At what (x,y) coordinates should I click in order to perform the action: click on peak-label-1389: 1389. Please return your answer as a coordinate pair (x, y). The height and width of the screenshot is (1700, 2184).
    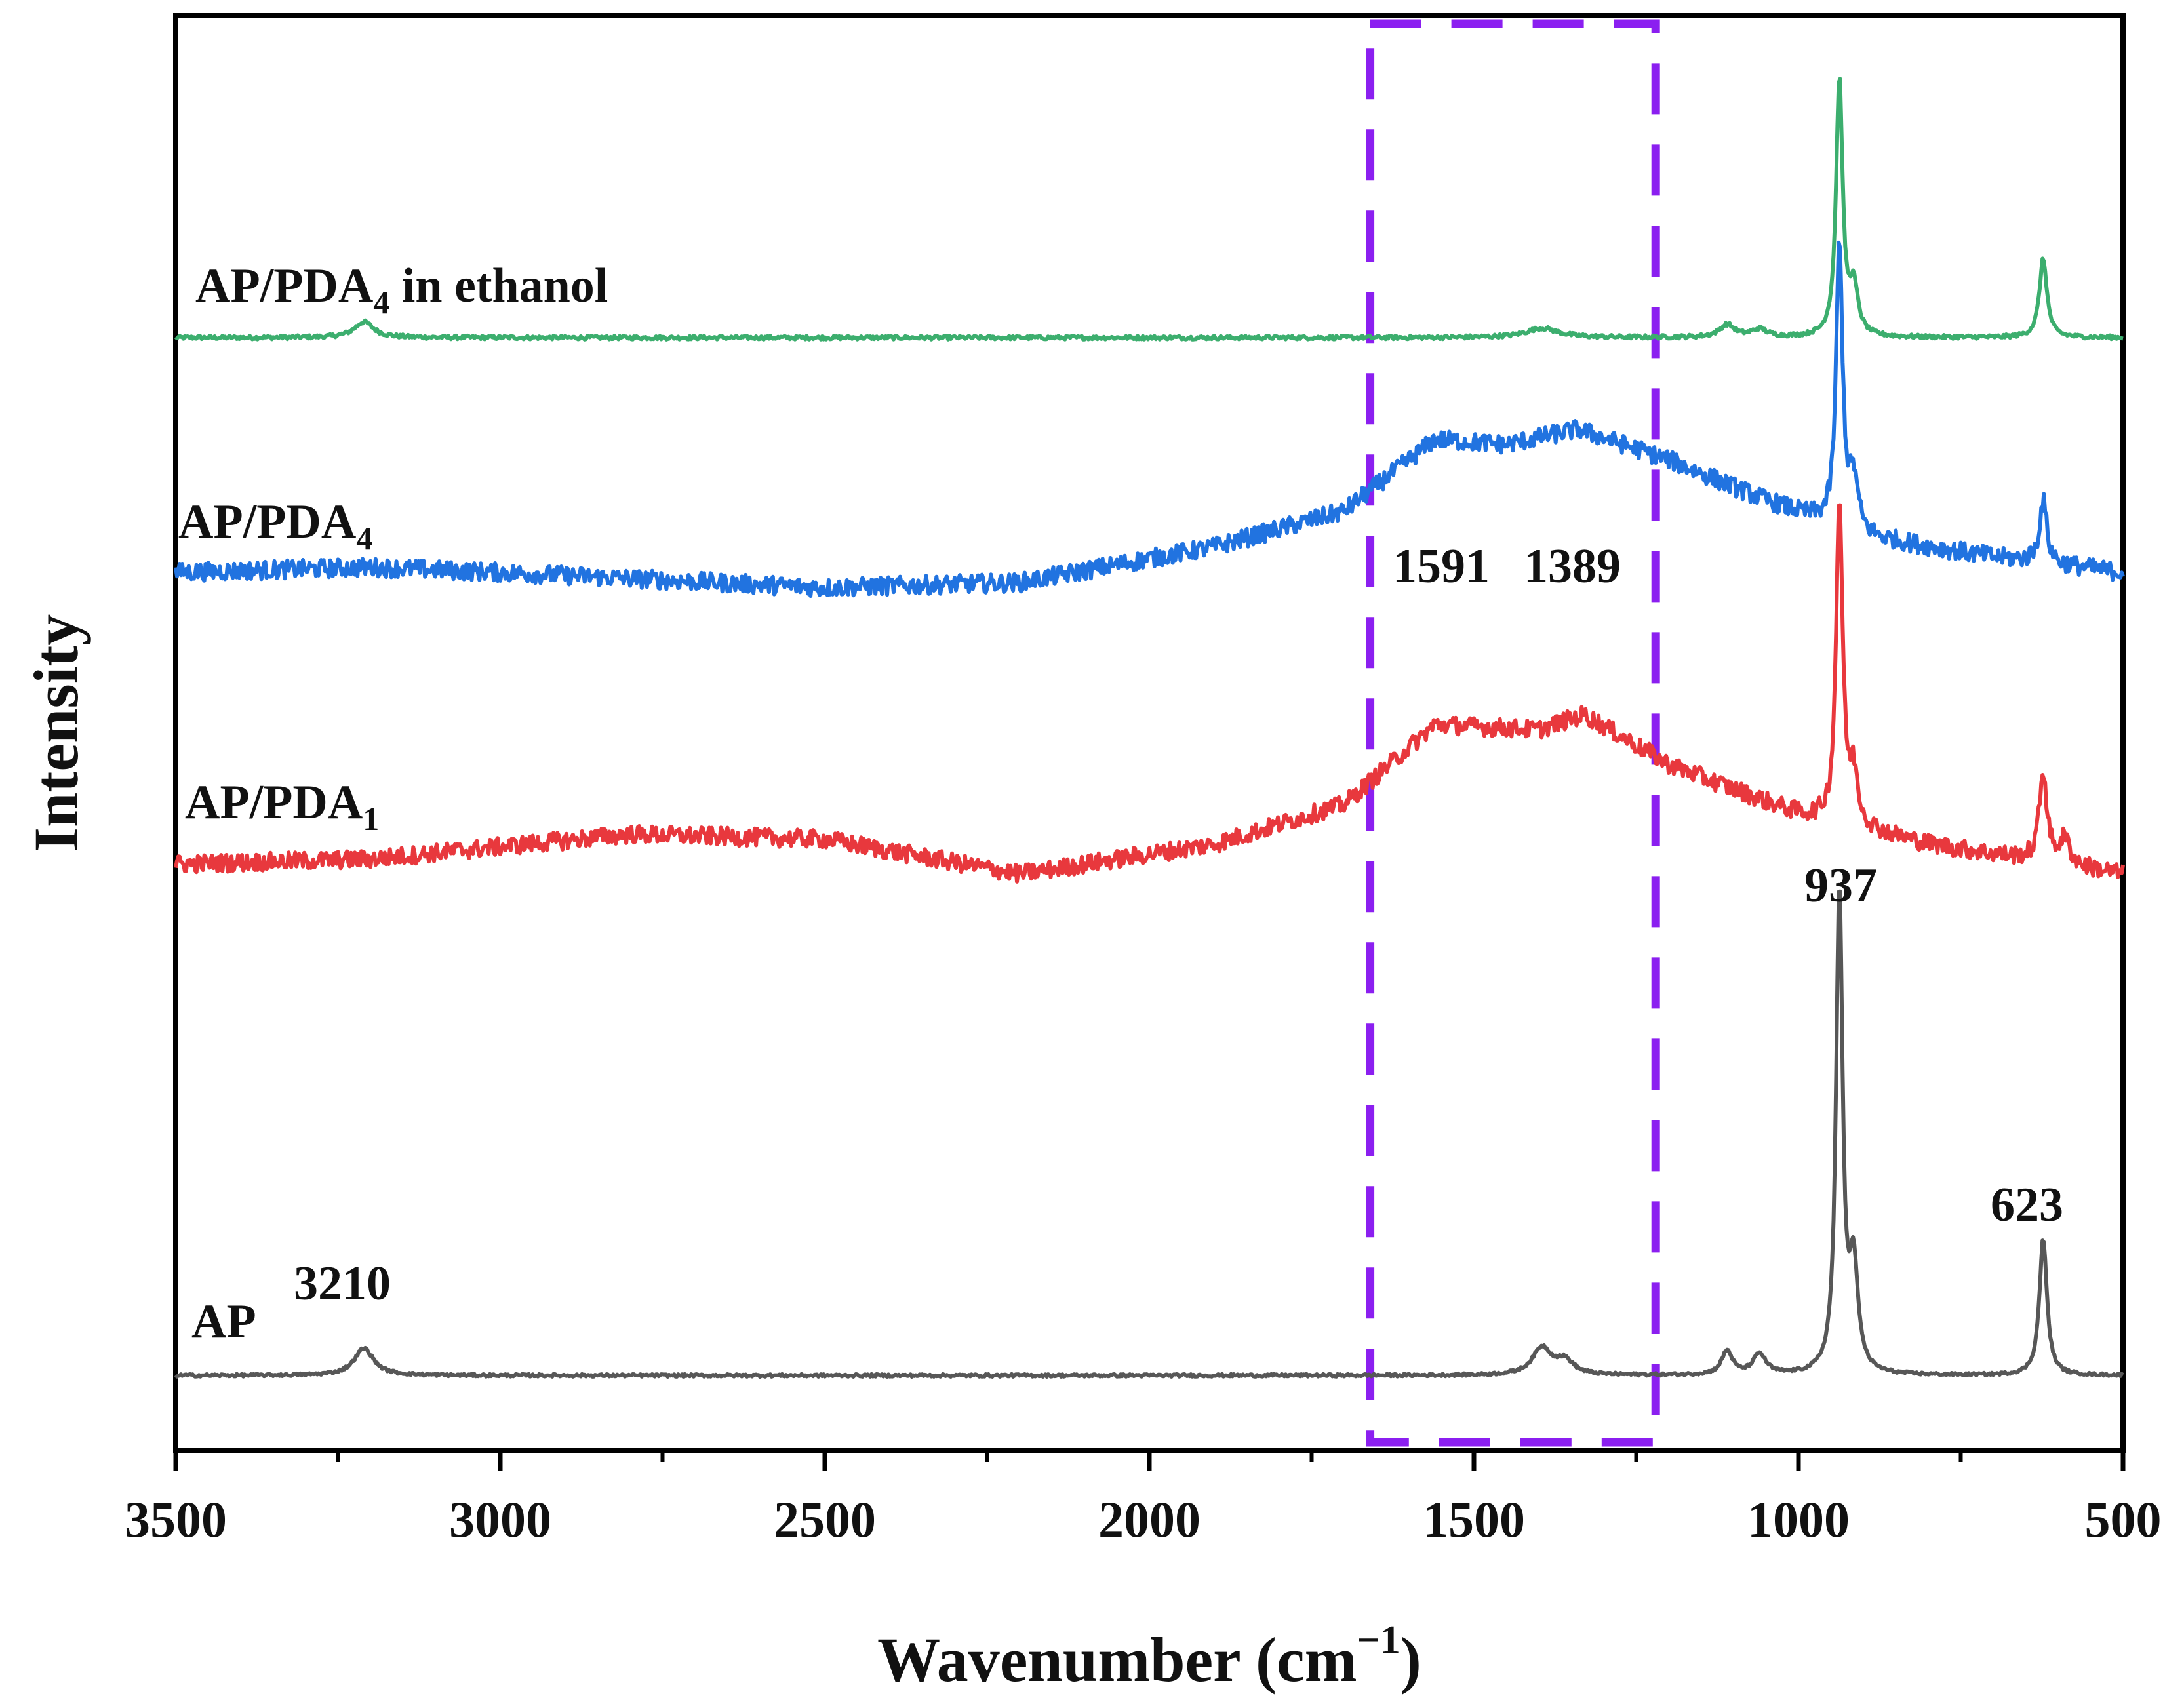
    Looking at the image, I should click on (1572, 566).